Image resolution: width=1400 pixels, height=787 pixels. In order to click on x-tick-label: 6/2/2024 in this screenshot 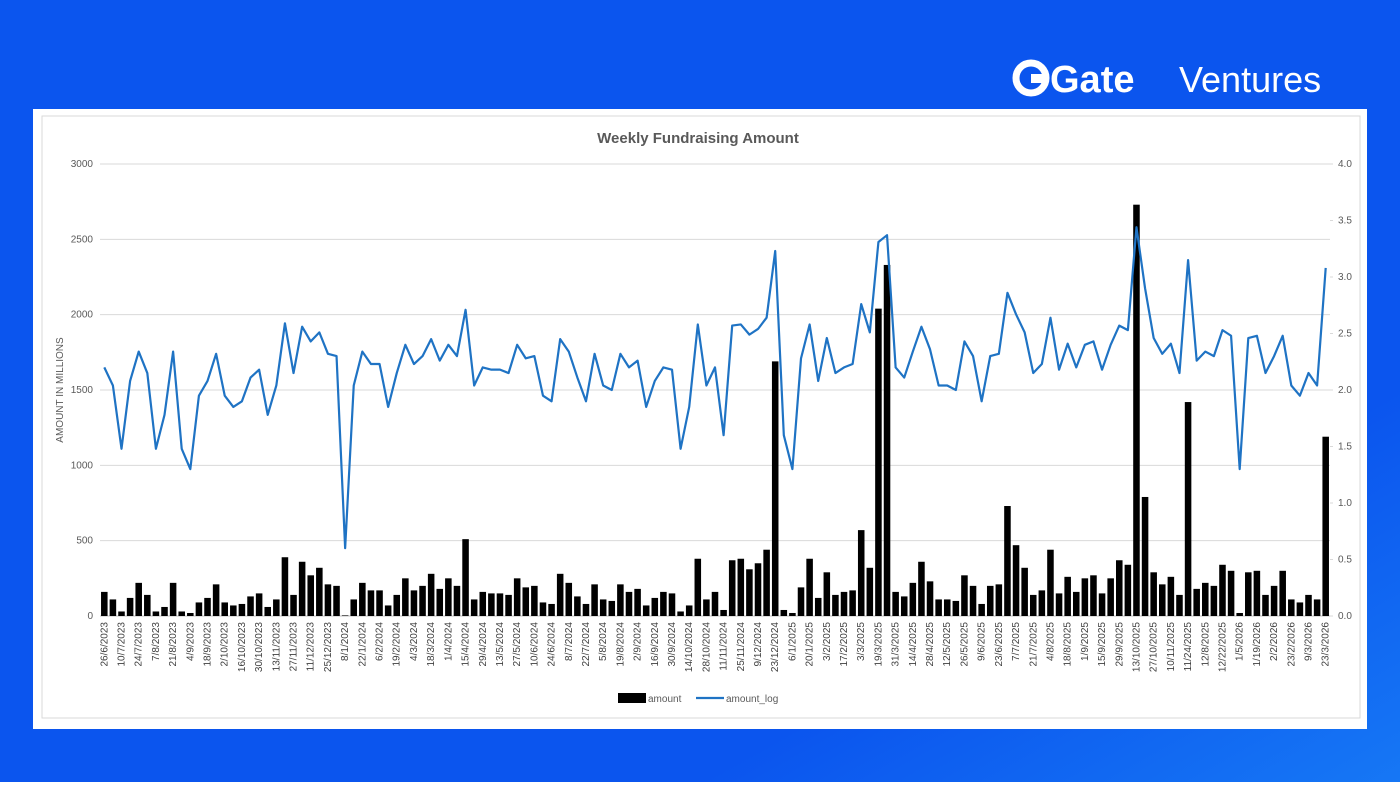, I will do `click(380, 641)`.